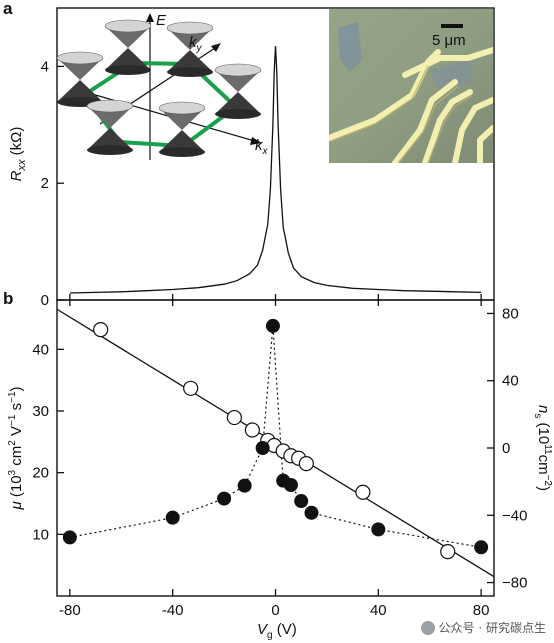 This screenshot has height=643, width=554. Describe the element at coordinates (350, 47) in the screenshot. I see `graphene-flake` at that location.